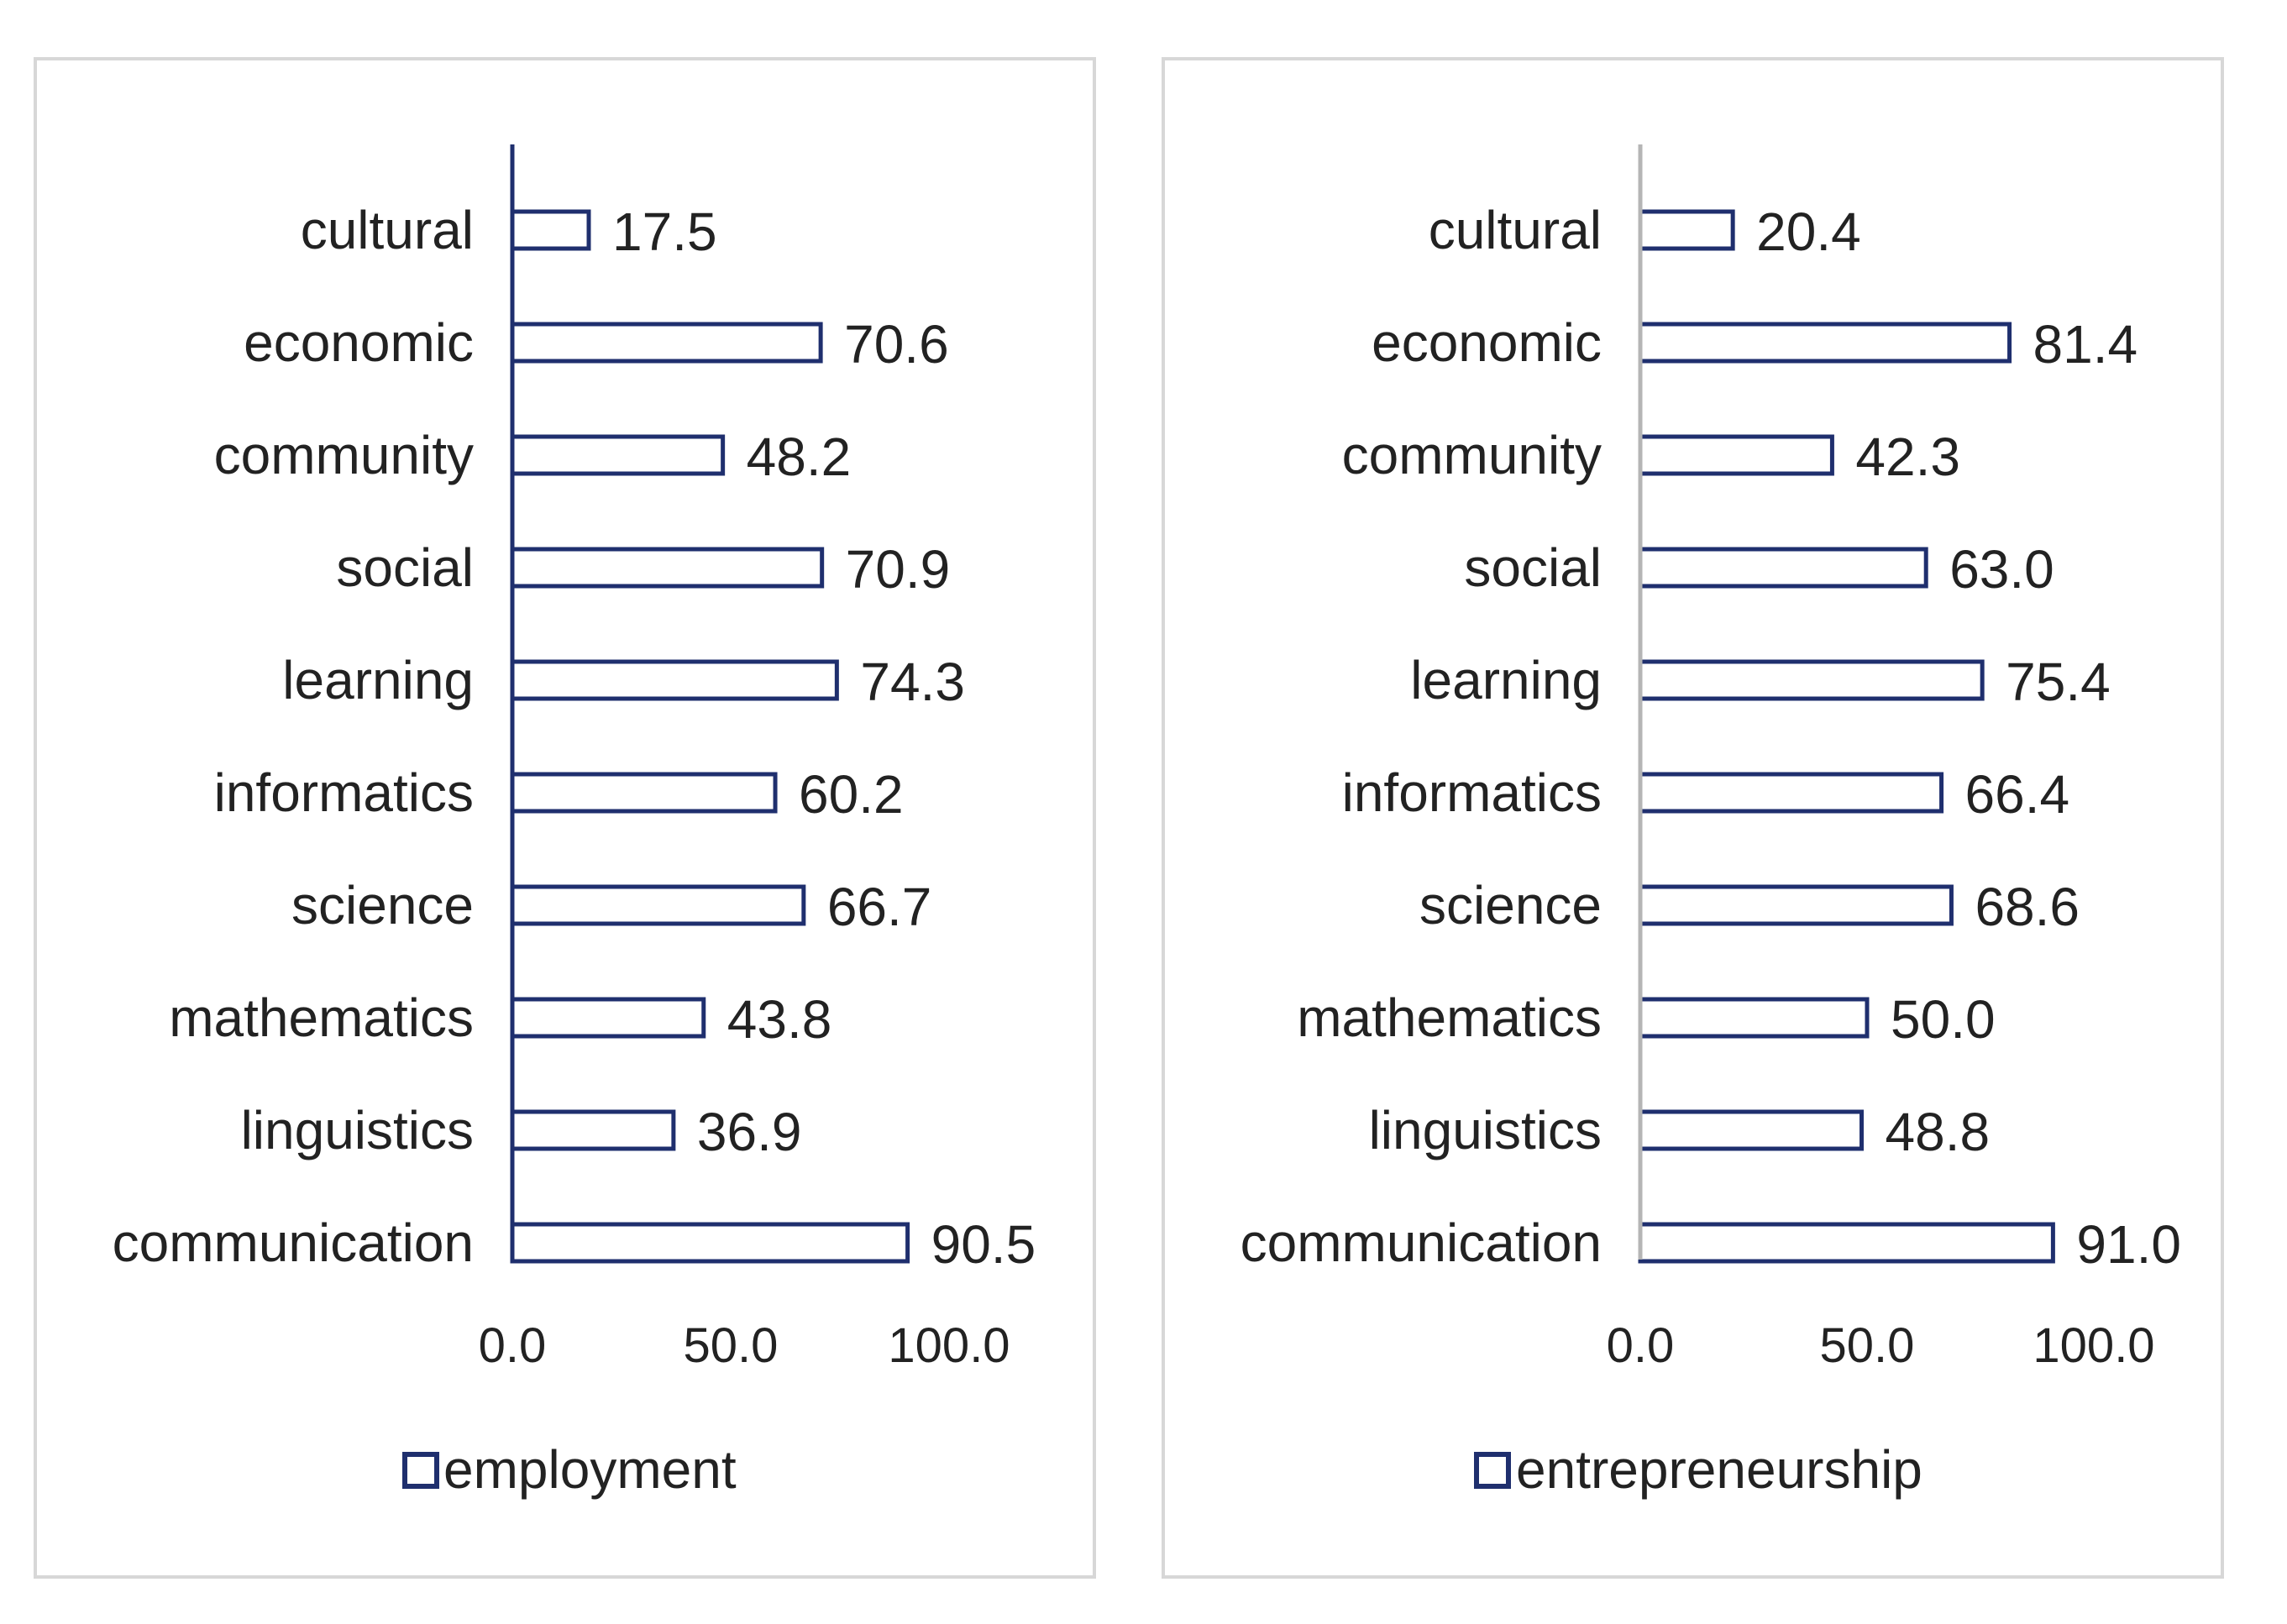  Describe the element at coordinates (2027, 907) in the screenshot. I see `value-label-science: 68.6` at that location.